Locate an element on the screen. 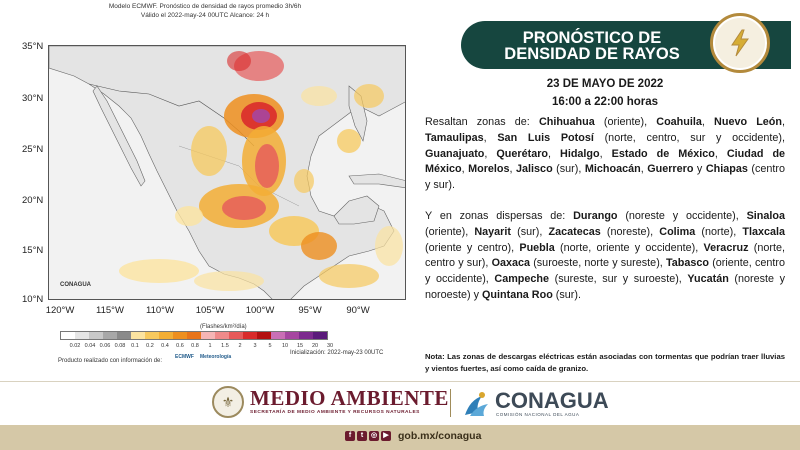 The width and height of the screenshot is (800, 450). footer-band is located at coordinates (400, 403).